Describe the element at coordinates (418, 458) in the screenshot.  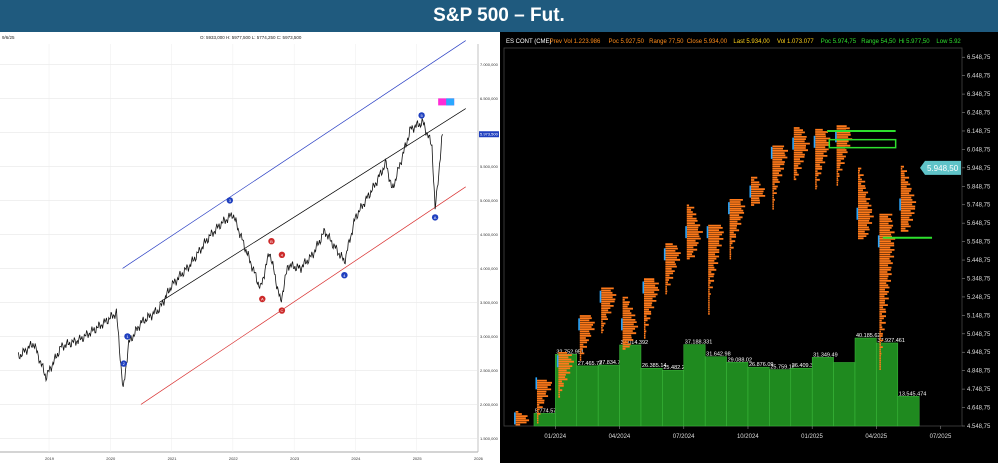
I see `left-x-tick-label: 2025` at that location.